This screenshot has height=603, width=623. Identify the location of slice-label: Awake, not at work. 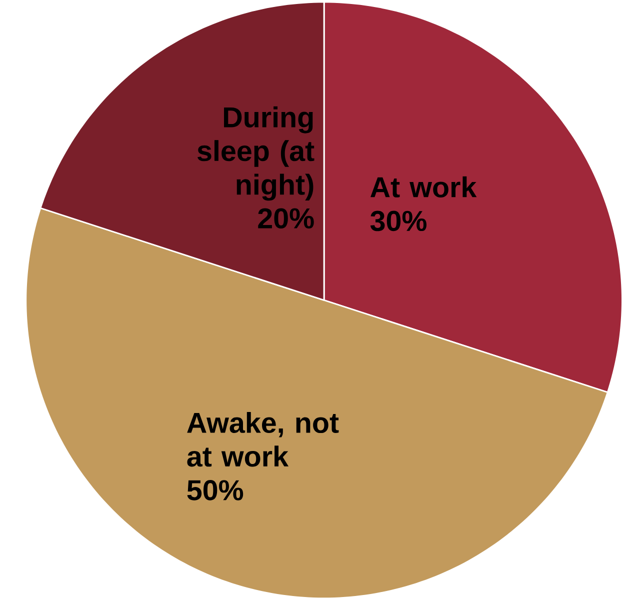
(263, 439).